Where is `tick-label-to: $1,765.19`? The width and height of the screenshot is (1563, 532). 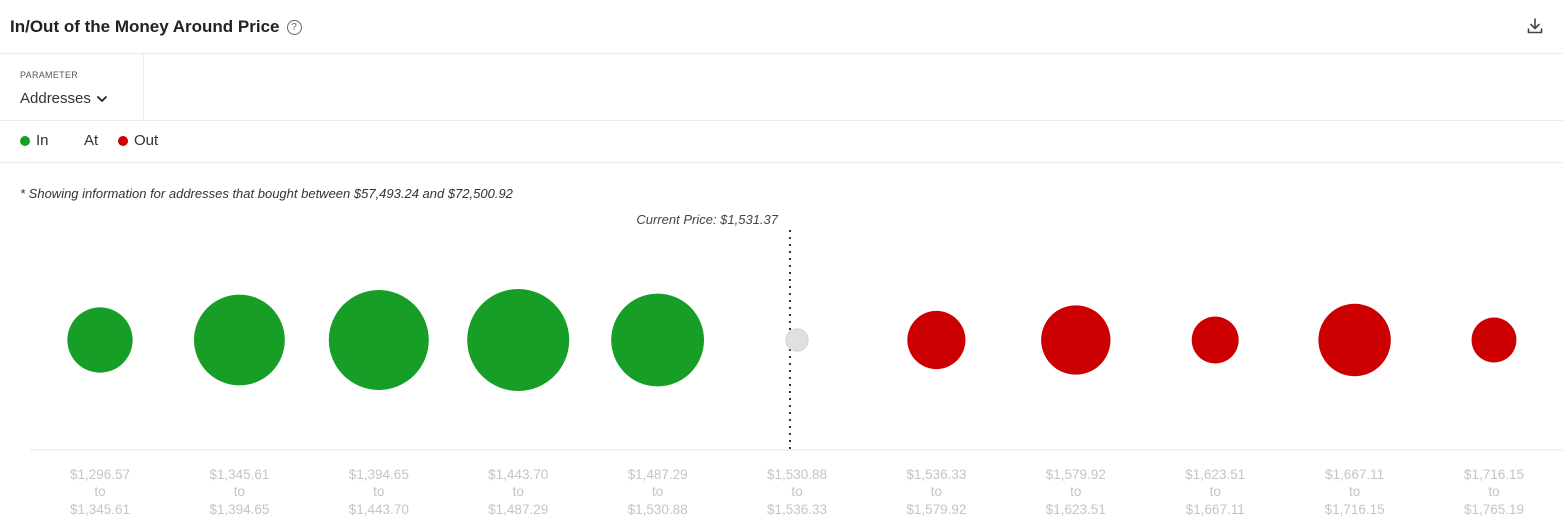
tick-label-to: $1,765.19 is located at coordinates (1494, 509).